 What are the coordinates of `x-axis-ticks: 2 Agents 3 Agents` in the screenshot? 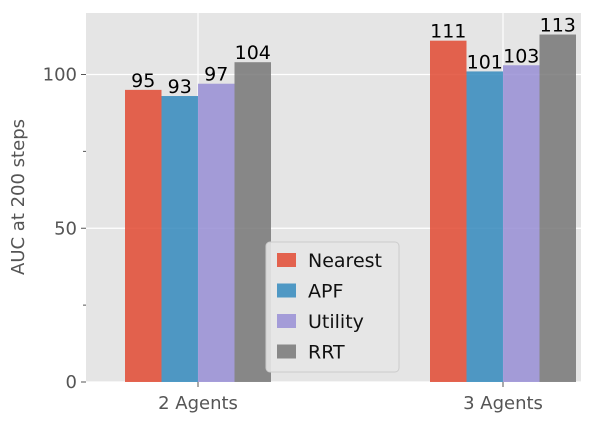 It's located at (350, 398).